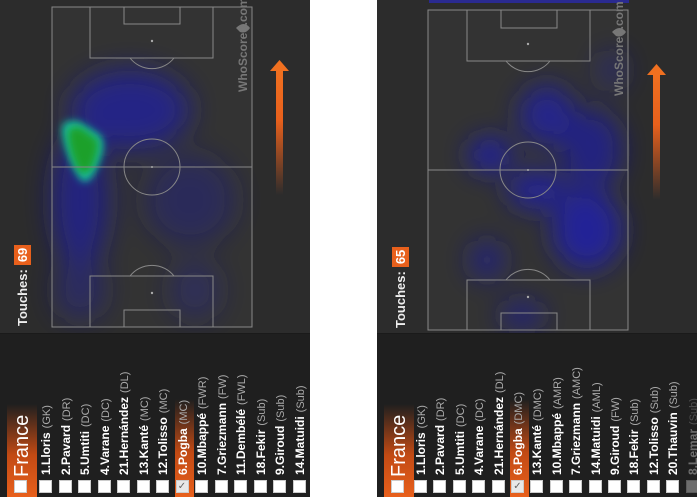  I want to click on player-position: (AMR), so click(557, 393).